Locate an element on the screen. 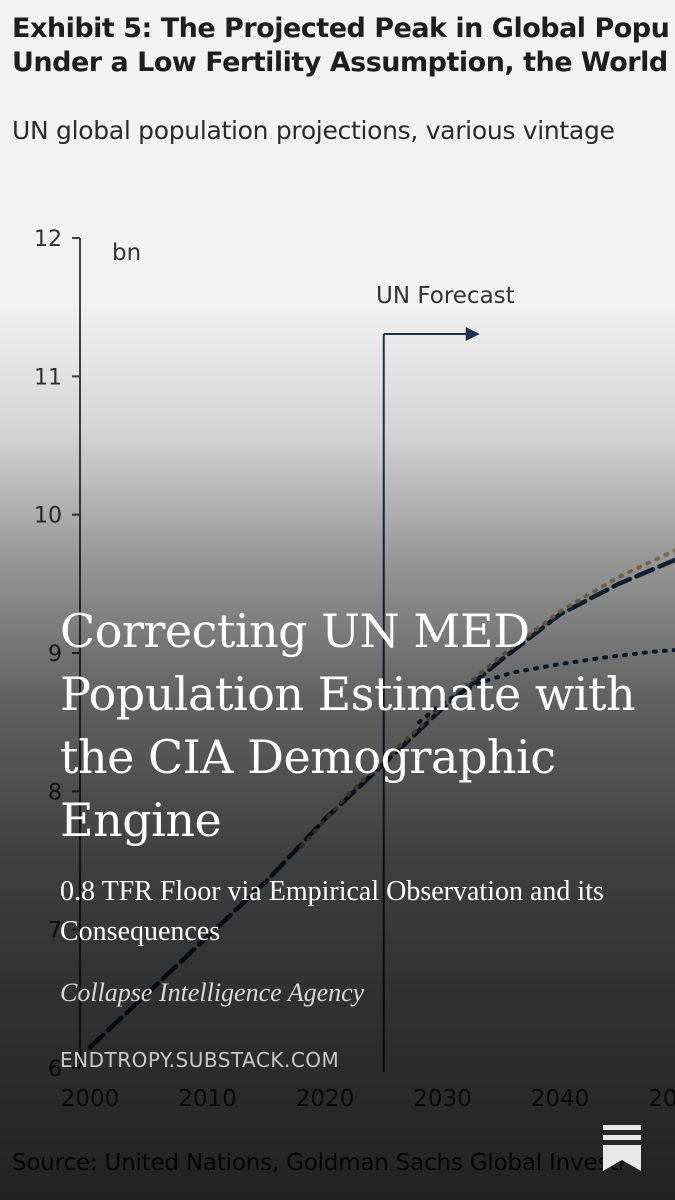  x-tick-label: 2010 is located at coordinates (207, 1099).